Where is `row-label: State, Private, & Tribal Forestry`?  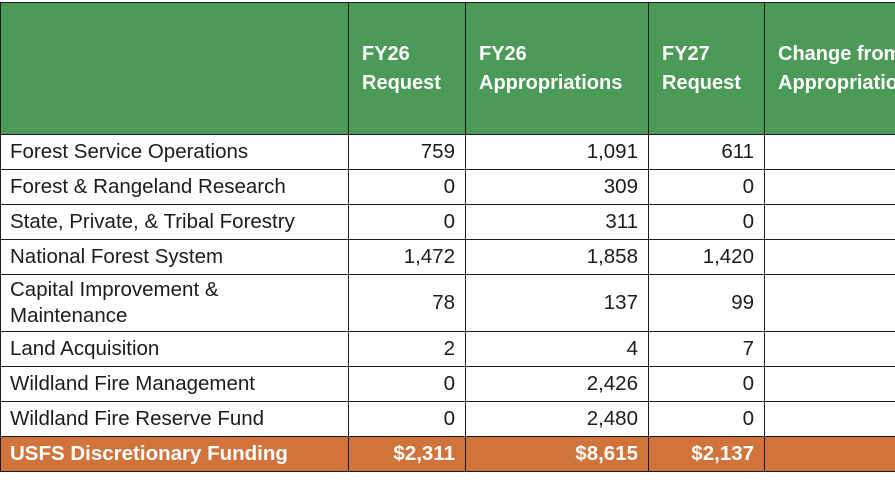
row-label: State, Private, & Tribal Forestry is located at coordinates (174, 222).